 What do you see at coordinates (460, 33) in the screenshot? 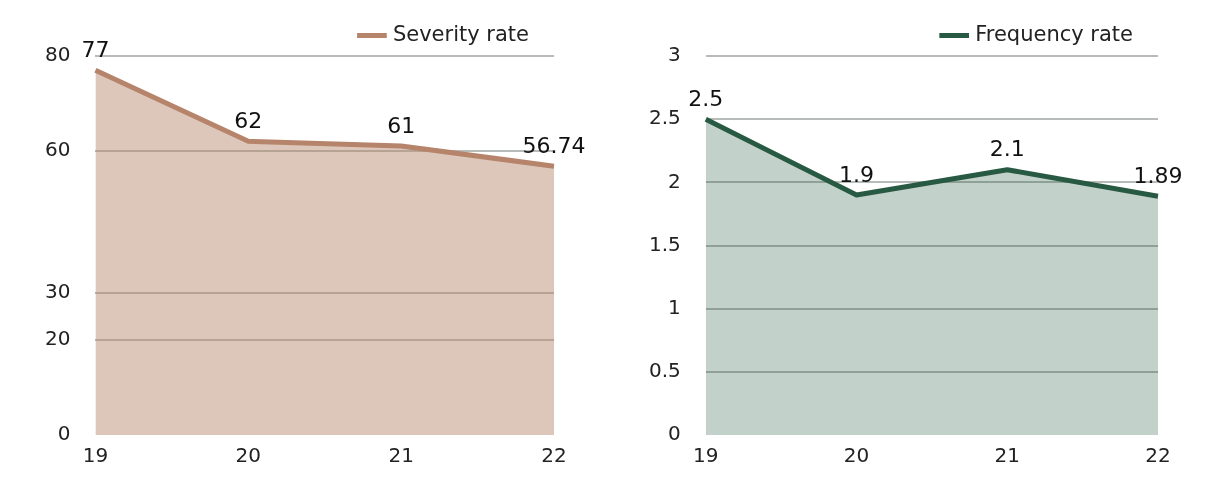
I see `legend-label: Severity rate` at bounding box center [460, 33].